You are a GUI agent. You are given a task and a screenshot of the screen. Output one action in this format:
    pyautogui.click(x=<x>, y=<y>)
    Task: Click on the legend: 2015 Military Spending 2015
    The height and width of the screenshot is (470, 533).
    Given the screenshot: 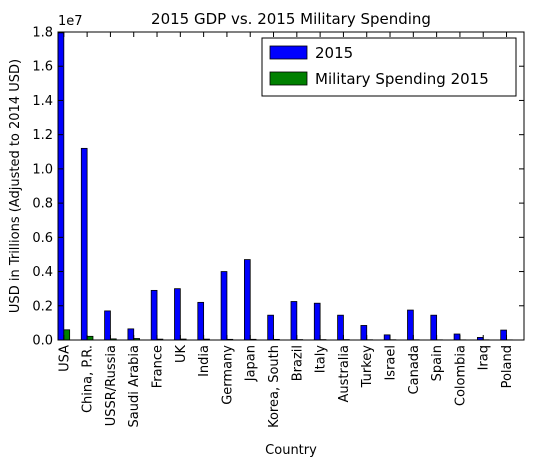 What is the action you would take?
    pyautogui.click(x=389, y=67)
    